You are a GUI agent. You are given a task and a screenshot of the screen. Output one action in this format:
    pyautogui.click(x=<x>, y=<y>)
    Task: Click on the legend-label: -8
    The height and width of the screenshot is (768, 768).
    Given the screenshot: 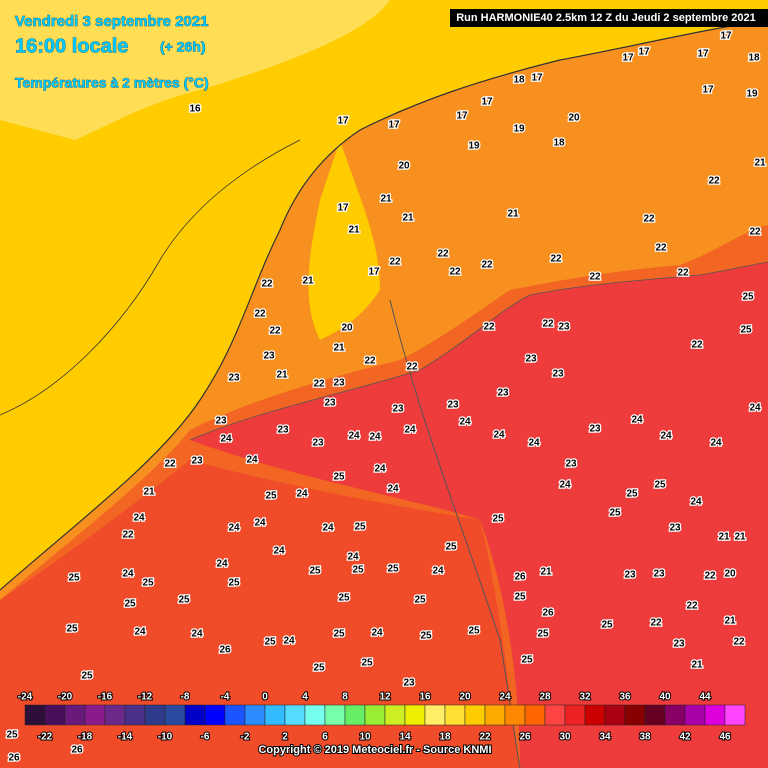 What is the action you would take?
    pyautogui.click(x=185, y=697)
    